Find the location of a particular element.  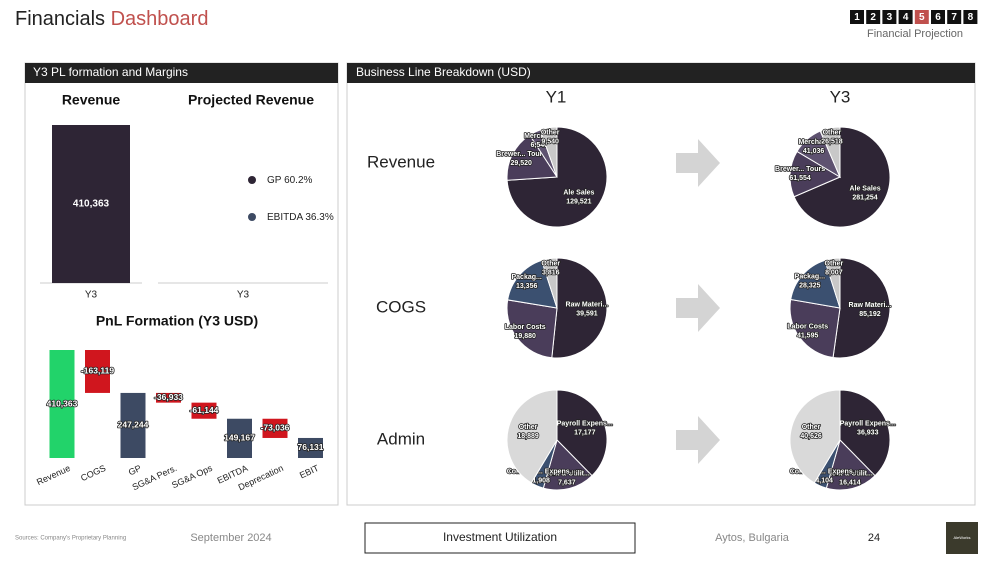

bar-label: 247,244 is located at coordinates (133, 425).